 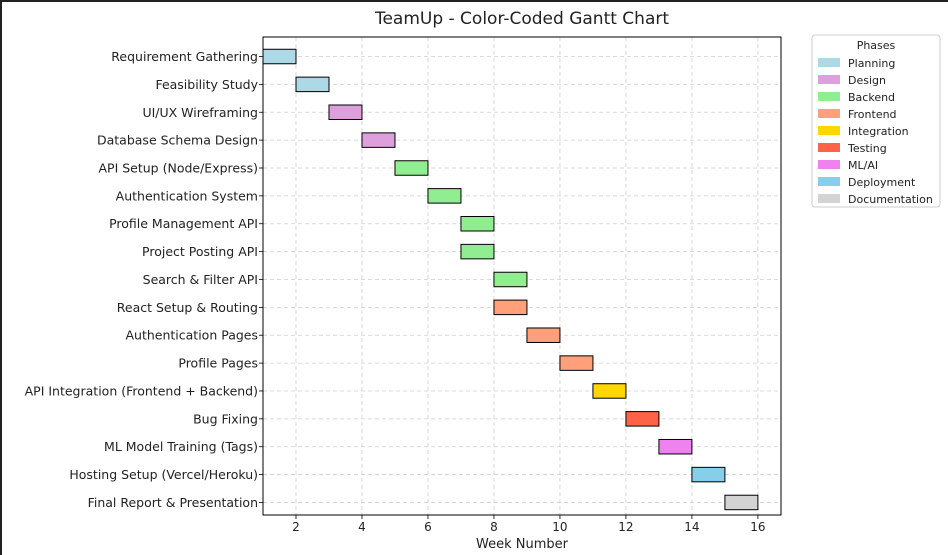 What do you see at coordinates (872, 114) in the screenshot?
I see `legend-label: Frontend` at bounding box center [872, 114].